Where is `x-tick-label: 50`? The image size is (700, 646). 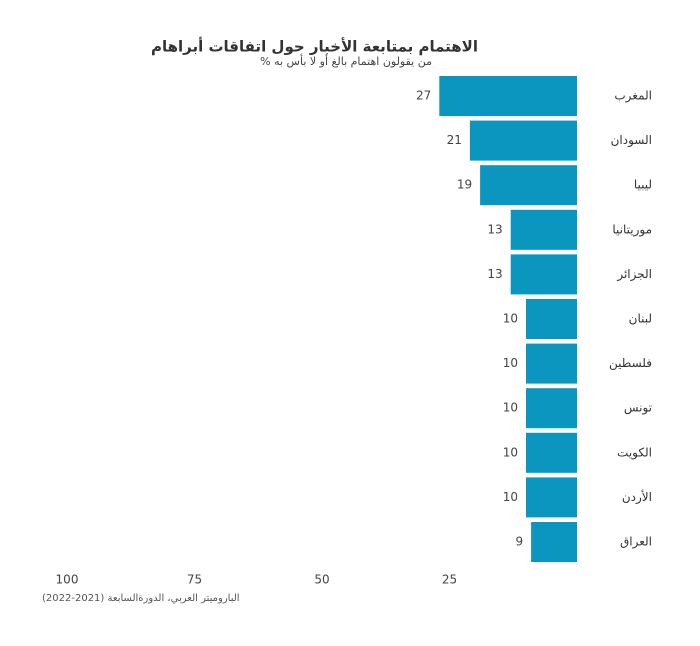 x-tick-label: 50 is located at coordinates (321, 580).